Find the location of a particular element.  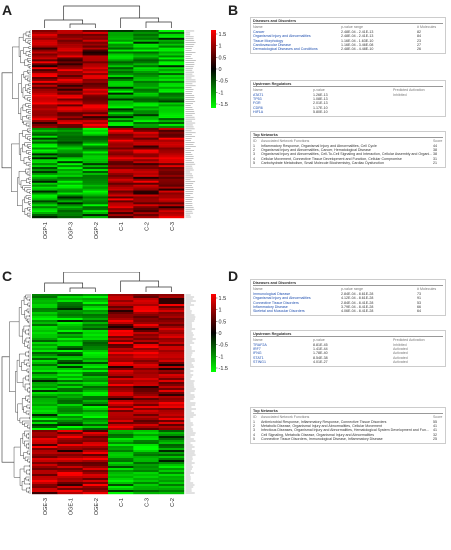

disease-count: 27 is located at coordinates (419, 45).